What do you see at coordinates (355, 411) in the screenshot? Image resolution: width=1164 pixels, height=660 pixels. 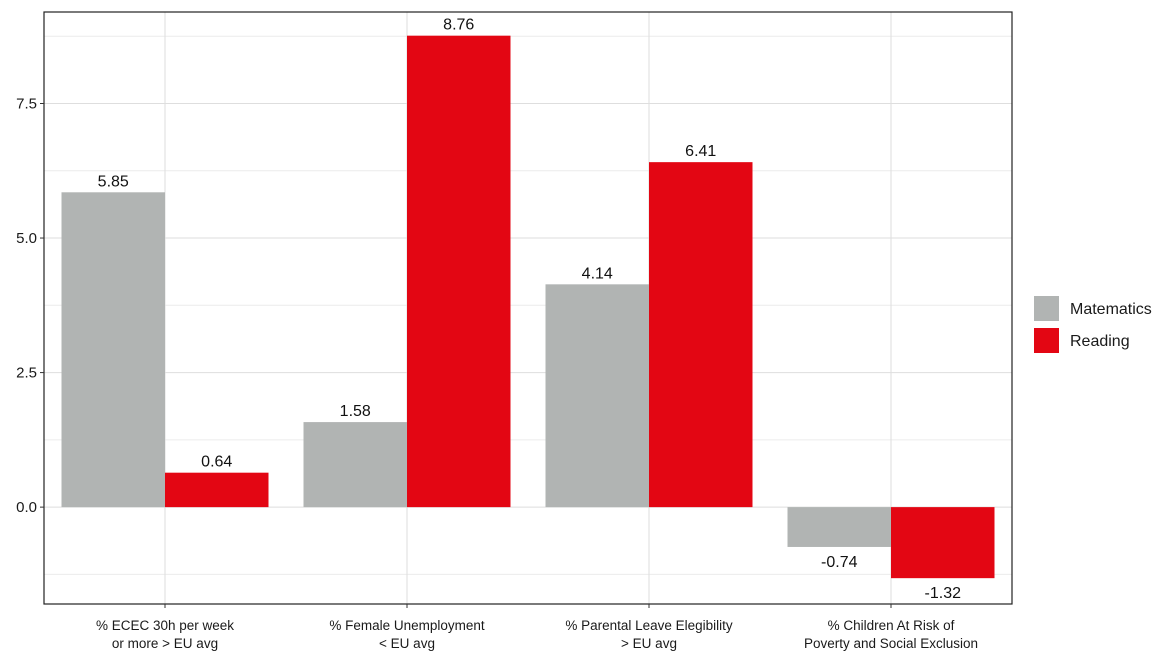 I see `data-label: 1.58` at bounding box center [355, 411].